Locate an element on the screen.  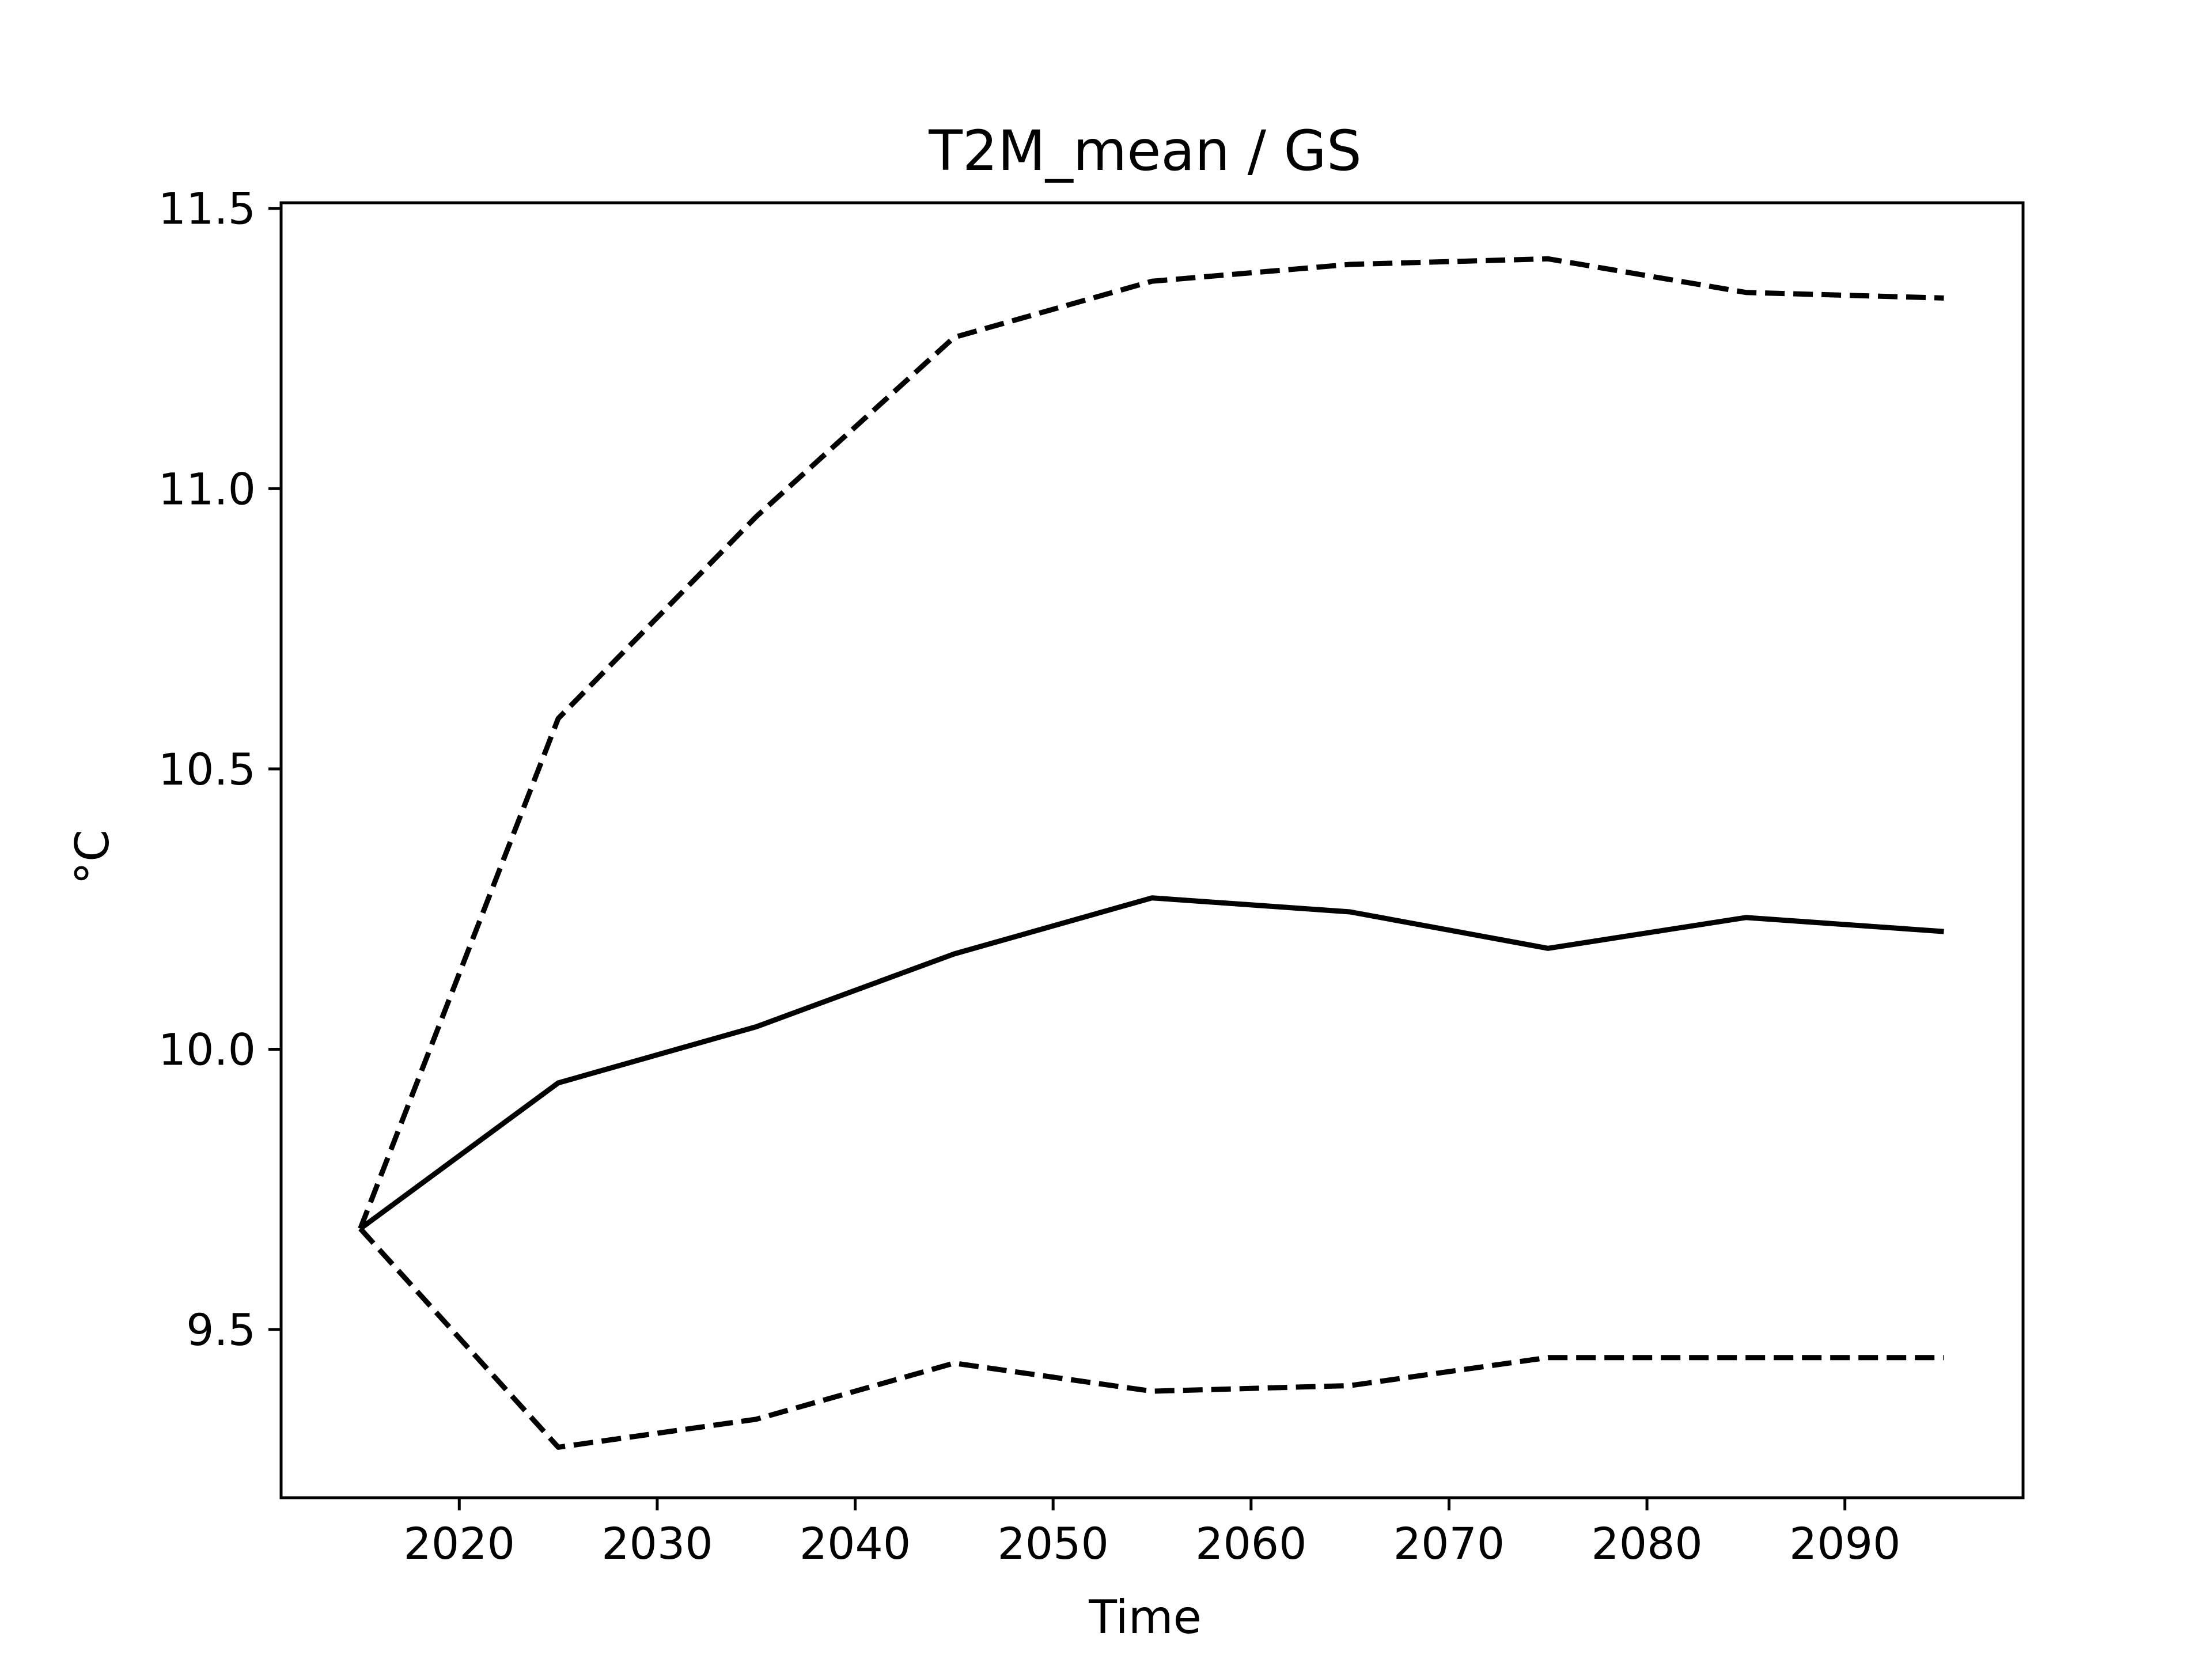
y-tick-label-11.5: 11.5 is located at coordinates (207, 208).